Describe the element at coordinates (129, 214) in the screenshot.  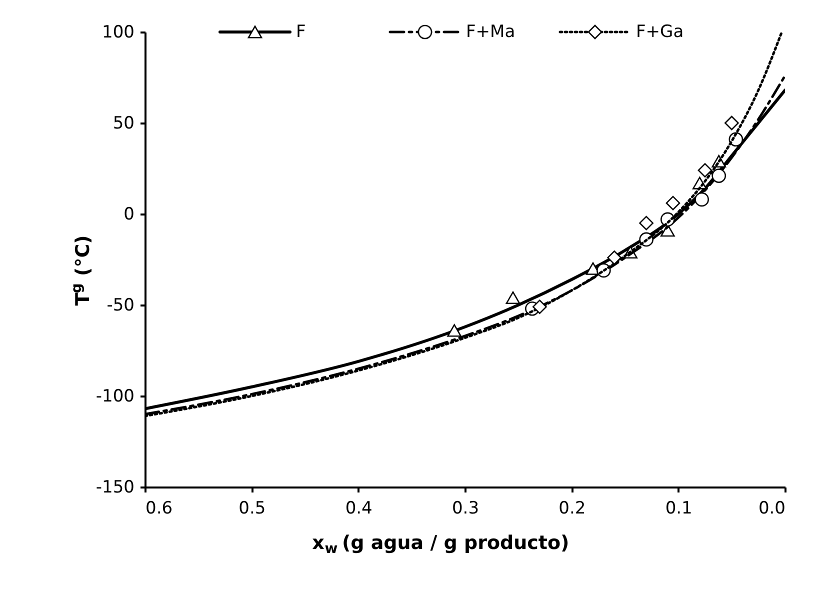
I see `y-tick-label: 0` at that location.